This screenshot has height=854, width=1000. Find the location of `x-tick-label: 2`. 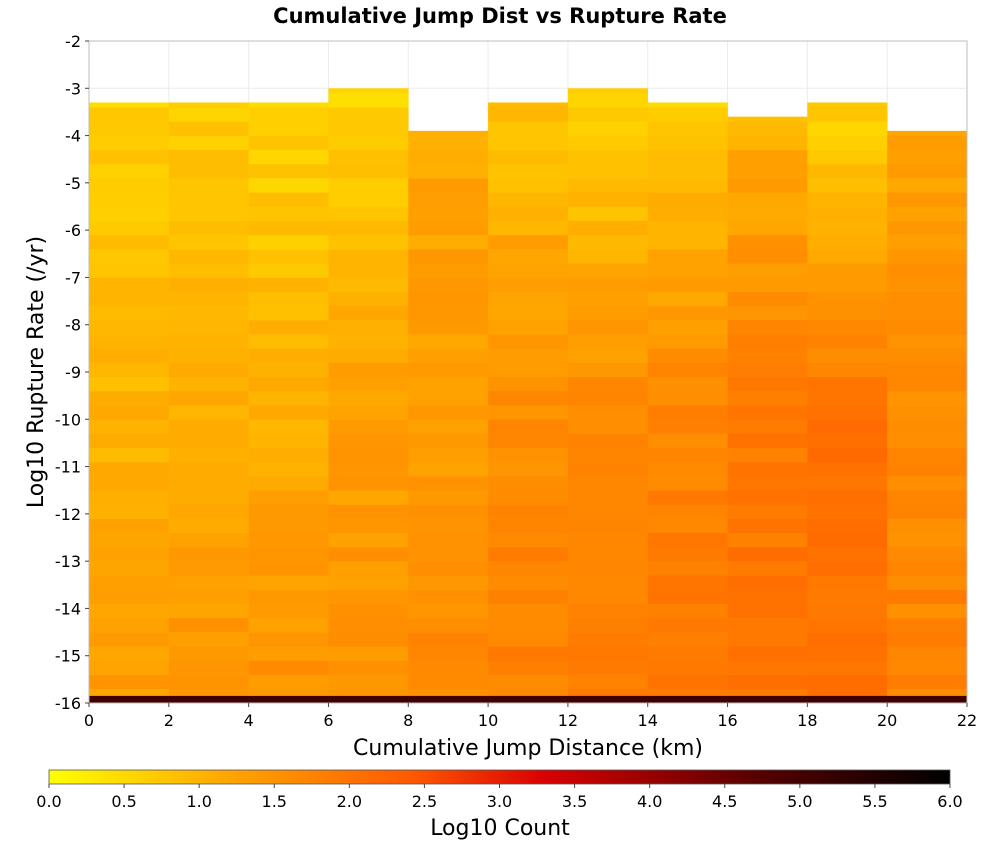

x-tick-label: 2 is located at coordinates (169, 720).